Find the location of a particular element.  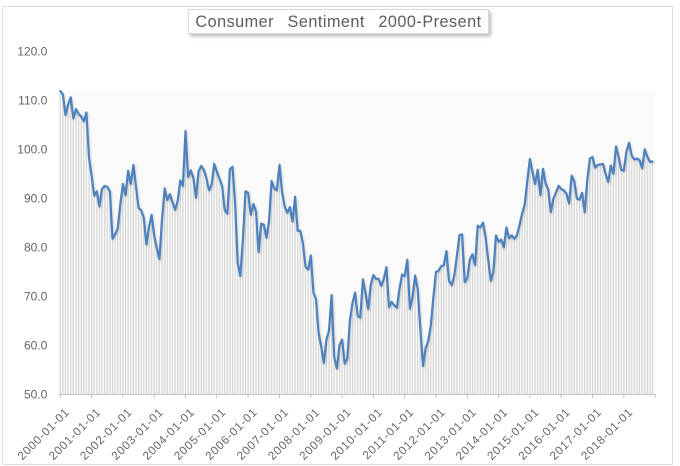

svg-text: 120.0 is located at coordinates (32, 52).